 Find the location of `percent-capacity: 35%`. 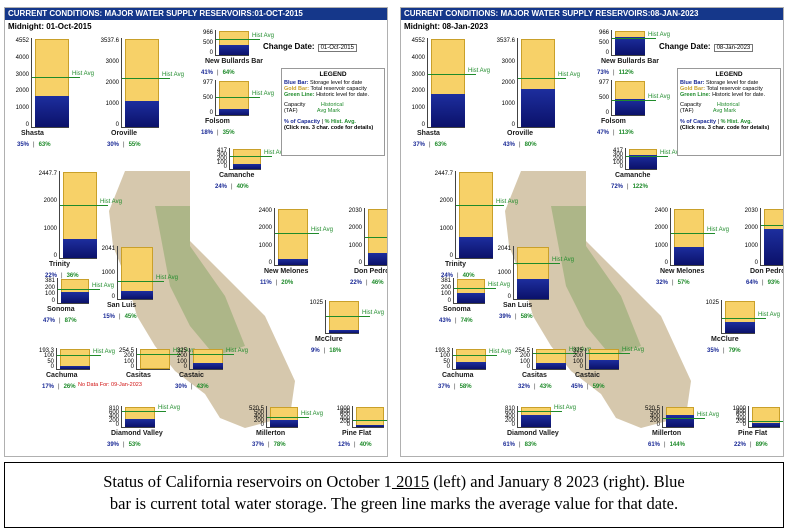

percent-capacity: 35% is located at coordinates (23, 145).